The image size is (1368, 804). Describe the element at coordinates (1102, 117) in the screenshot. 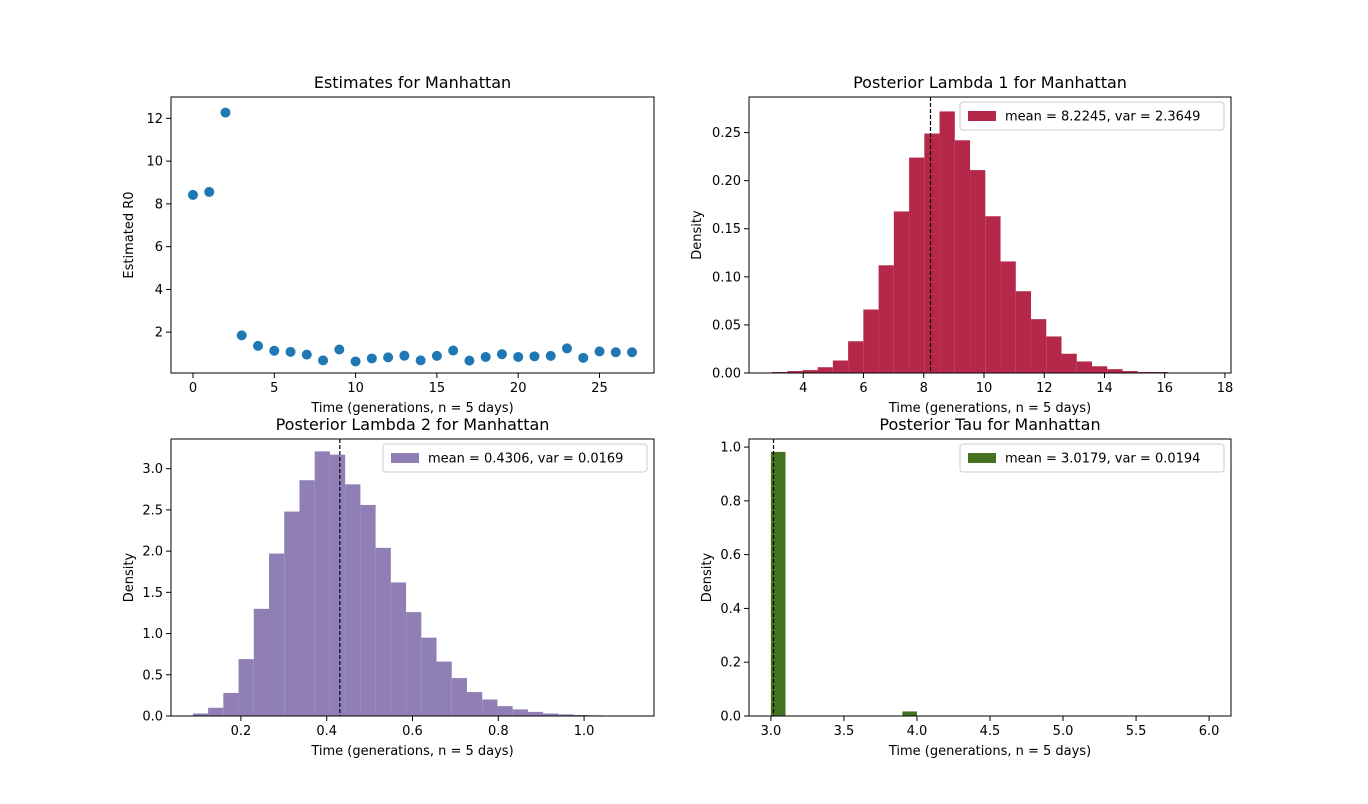

I see `legend-label: mean = 8.2245, var = 2.3649` at that location.